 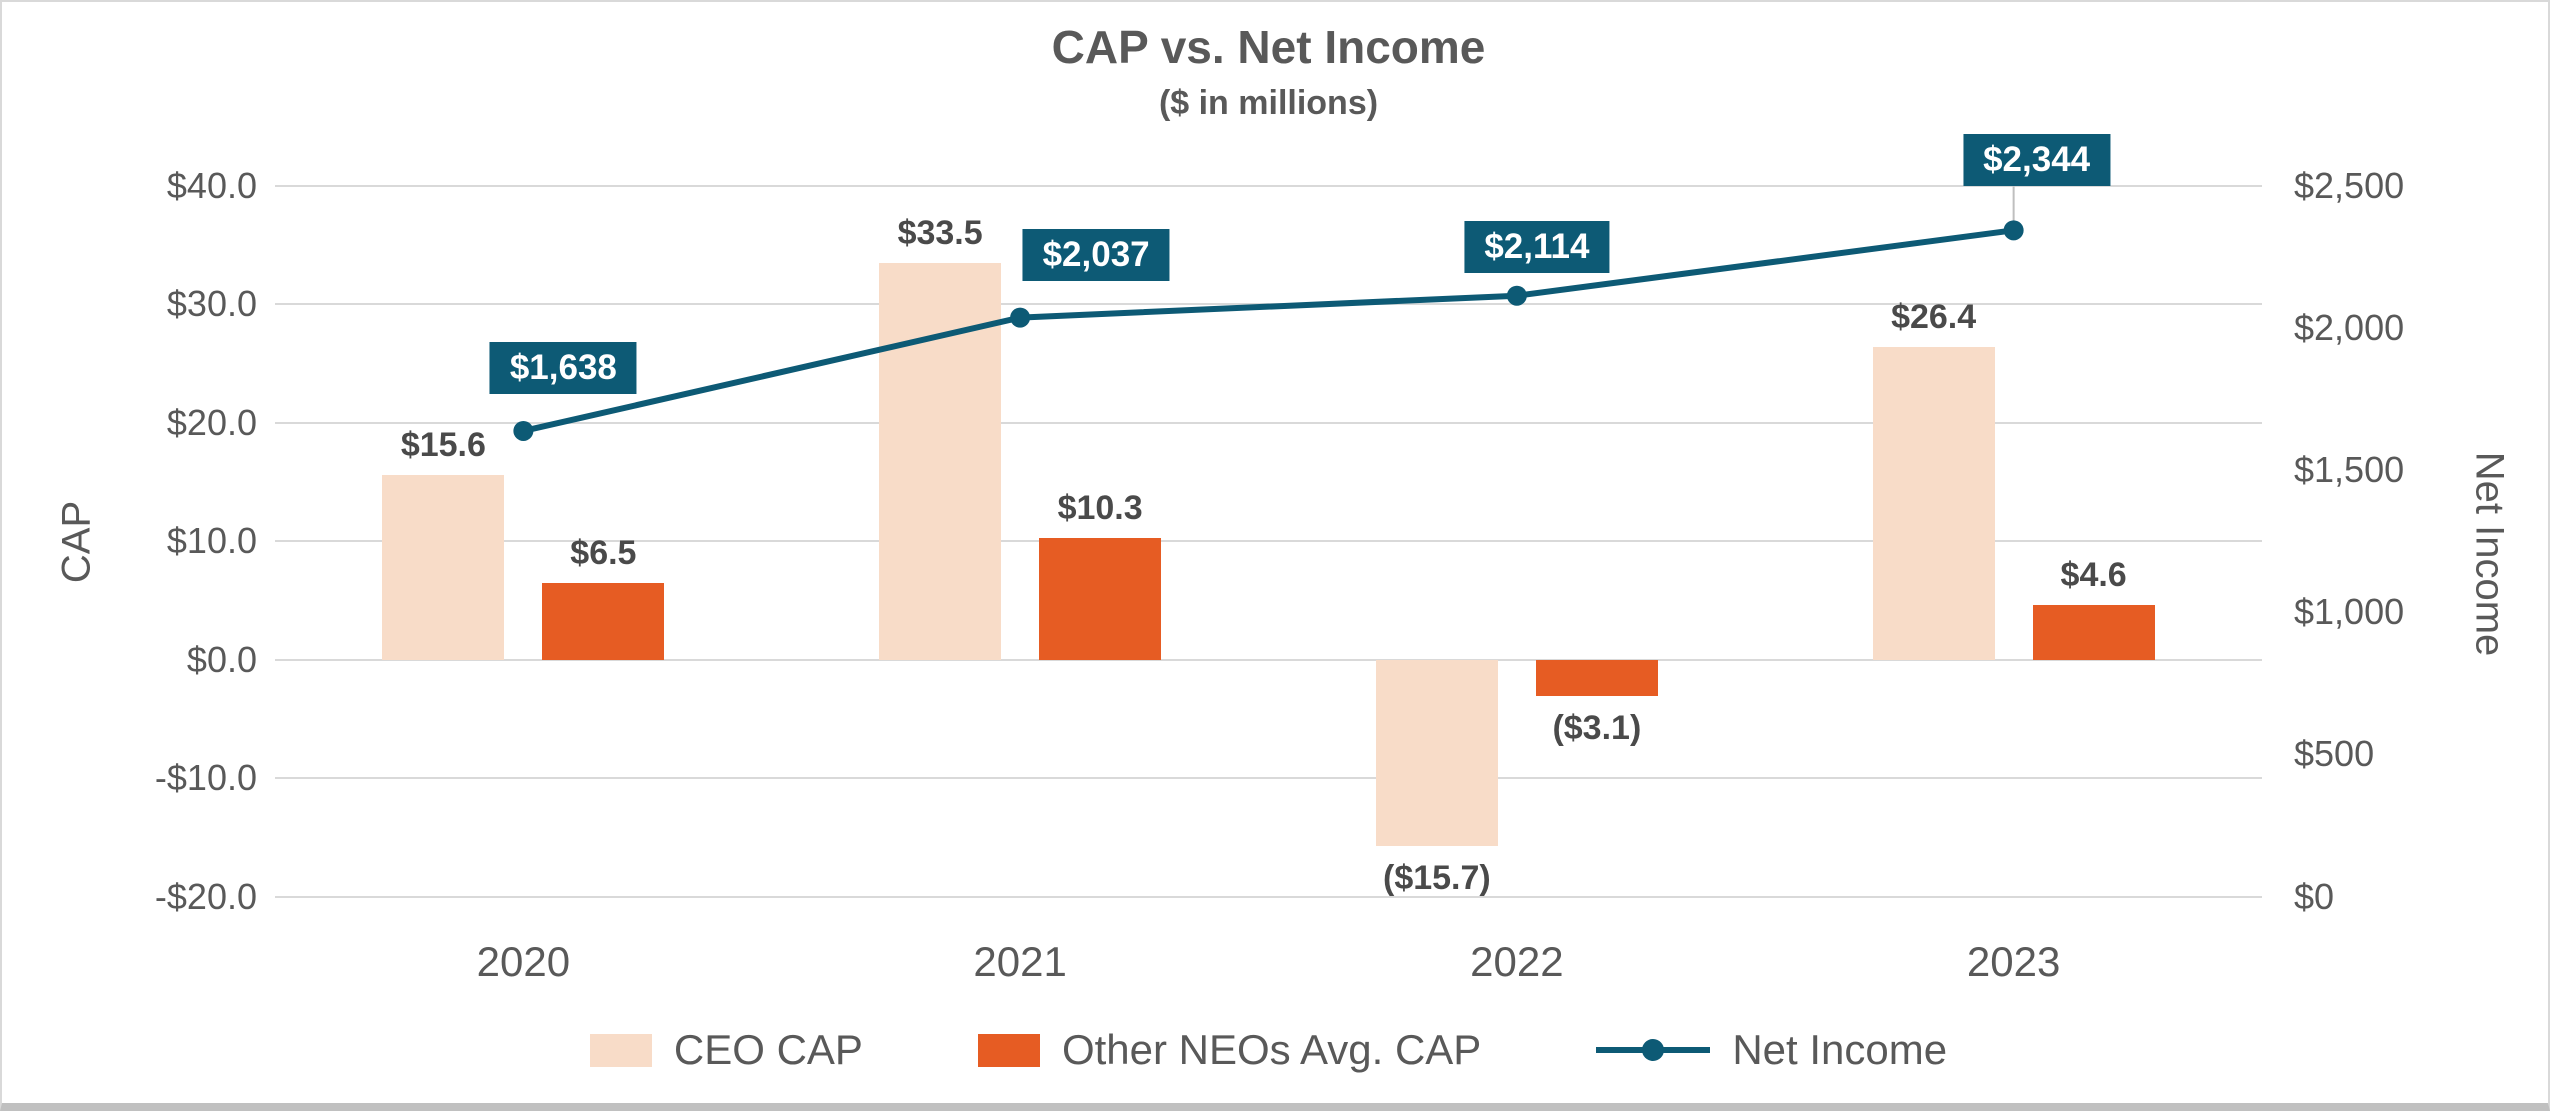 I want to click on right-axis-tick: $2,500, so click(x=2349, y=185).